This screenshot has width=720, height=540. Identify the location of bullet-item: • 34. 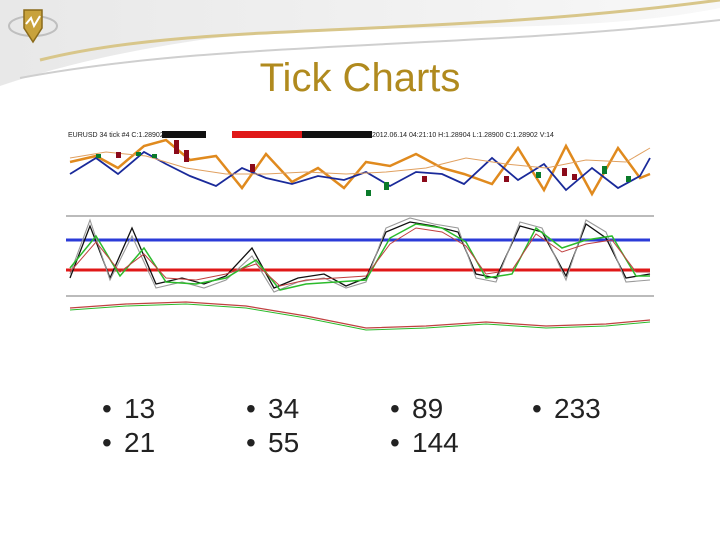
(273, 408).